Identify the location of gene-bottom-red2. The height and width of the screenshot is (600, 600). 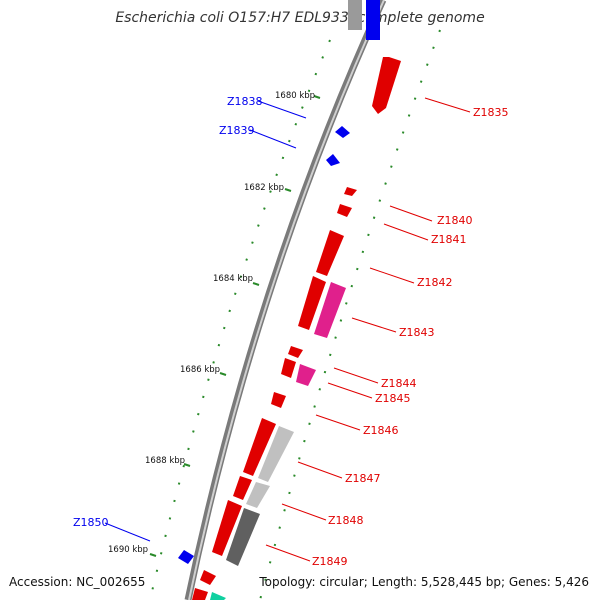
(200, 594).